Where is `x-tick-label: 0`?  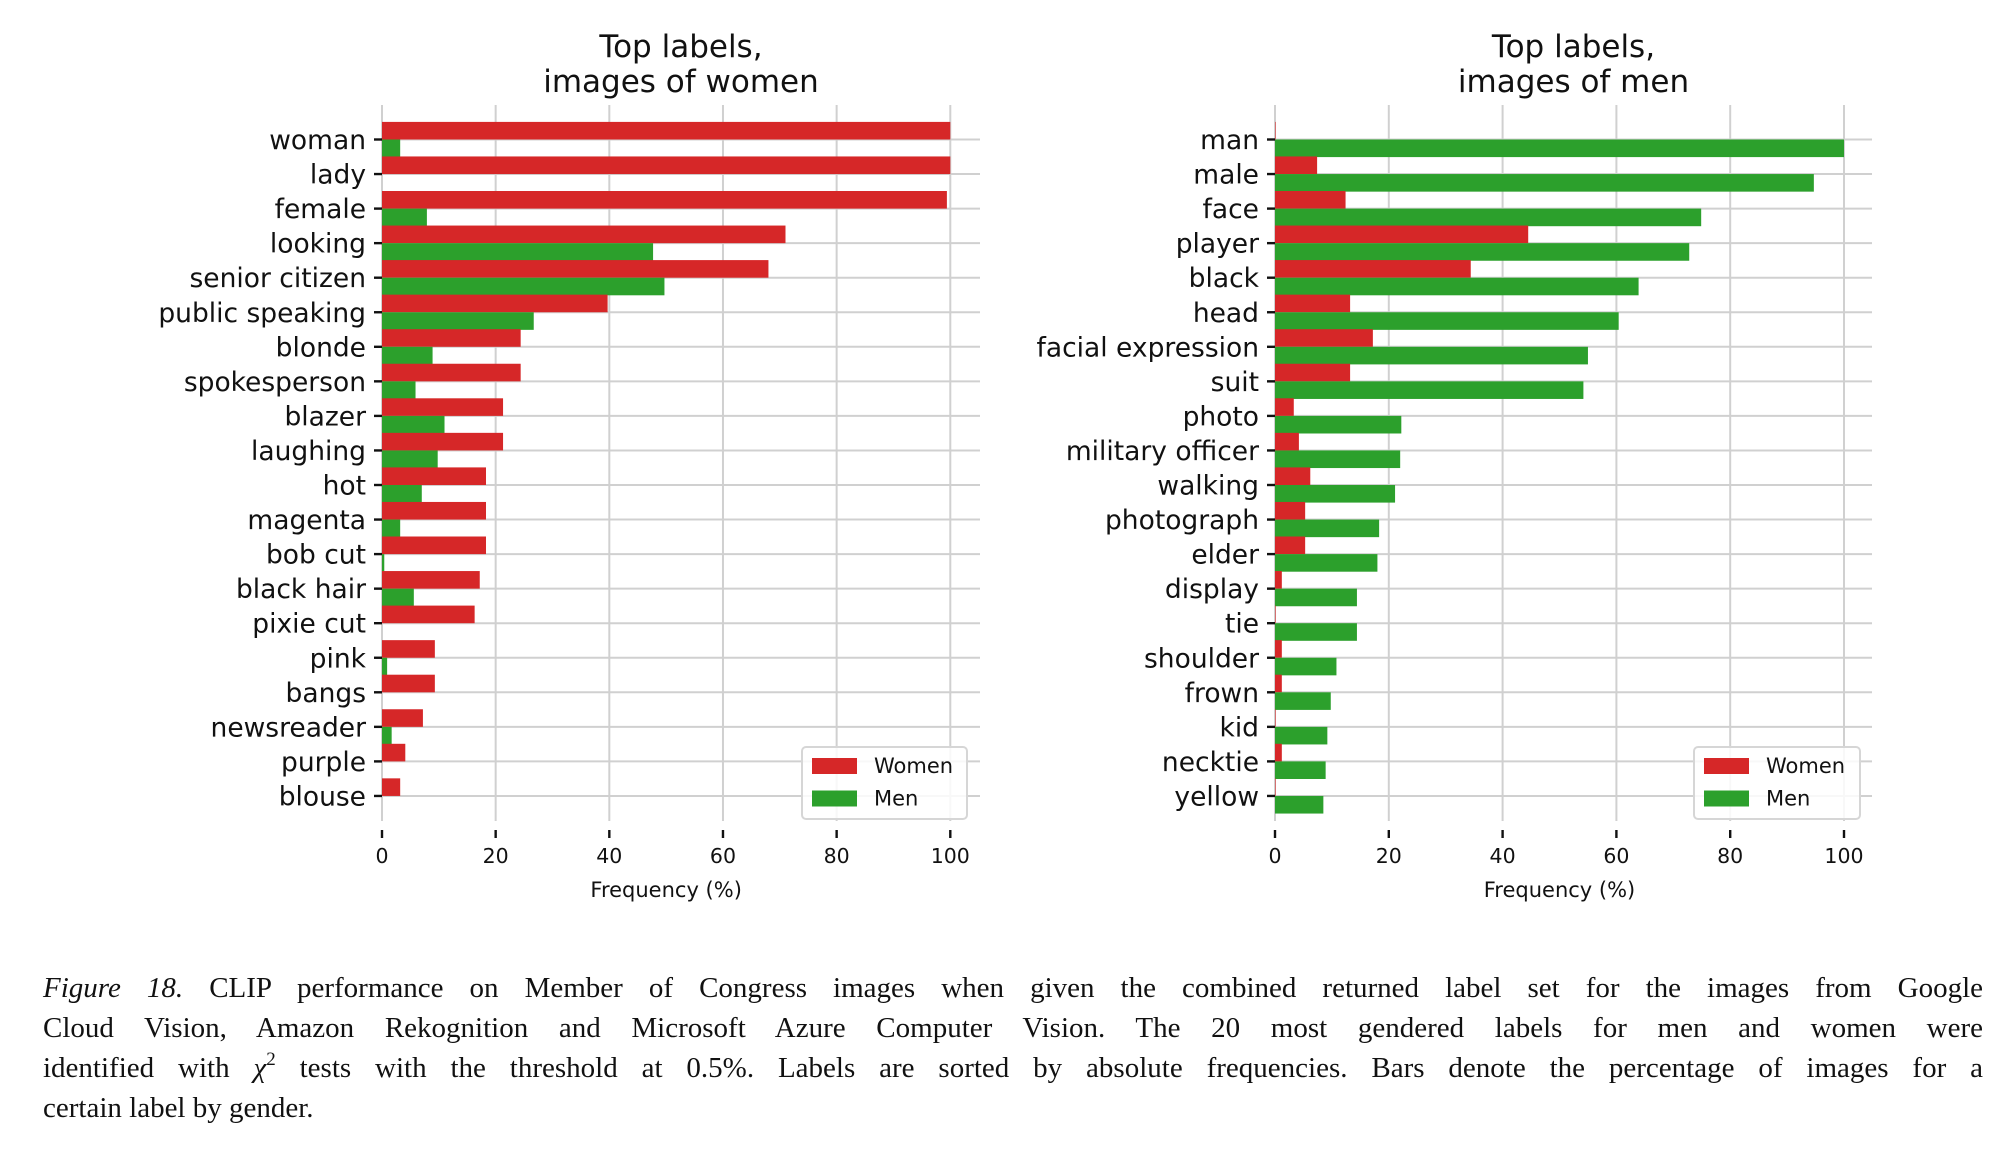
x-tick-label: 0 is located at coordinates (1274, 856).